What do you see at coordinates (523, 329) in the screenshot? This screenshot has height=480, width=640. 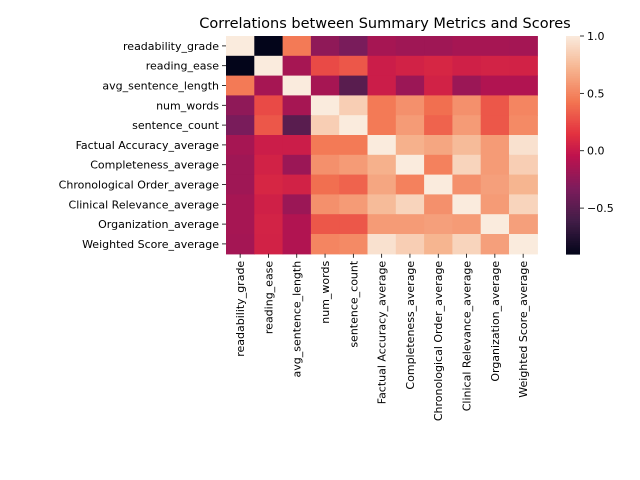 I see `x-tick-label: Weighted Score_average` at bounding box center [523, 329].